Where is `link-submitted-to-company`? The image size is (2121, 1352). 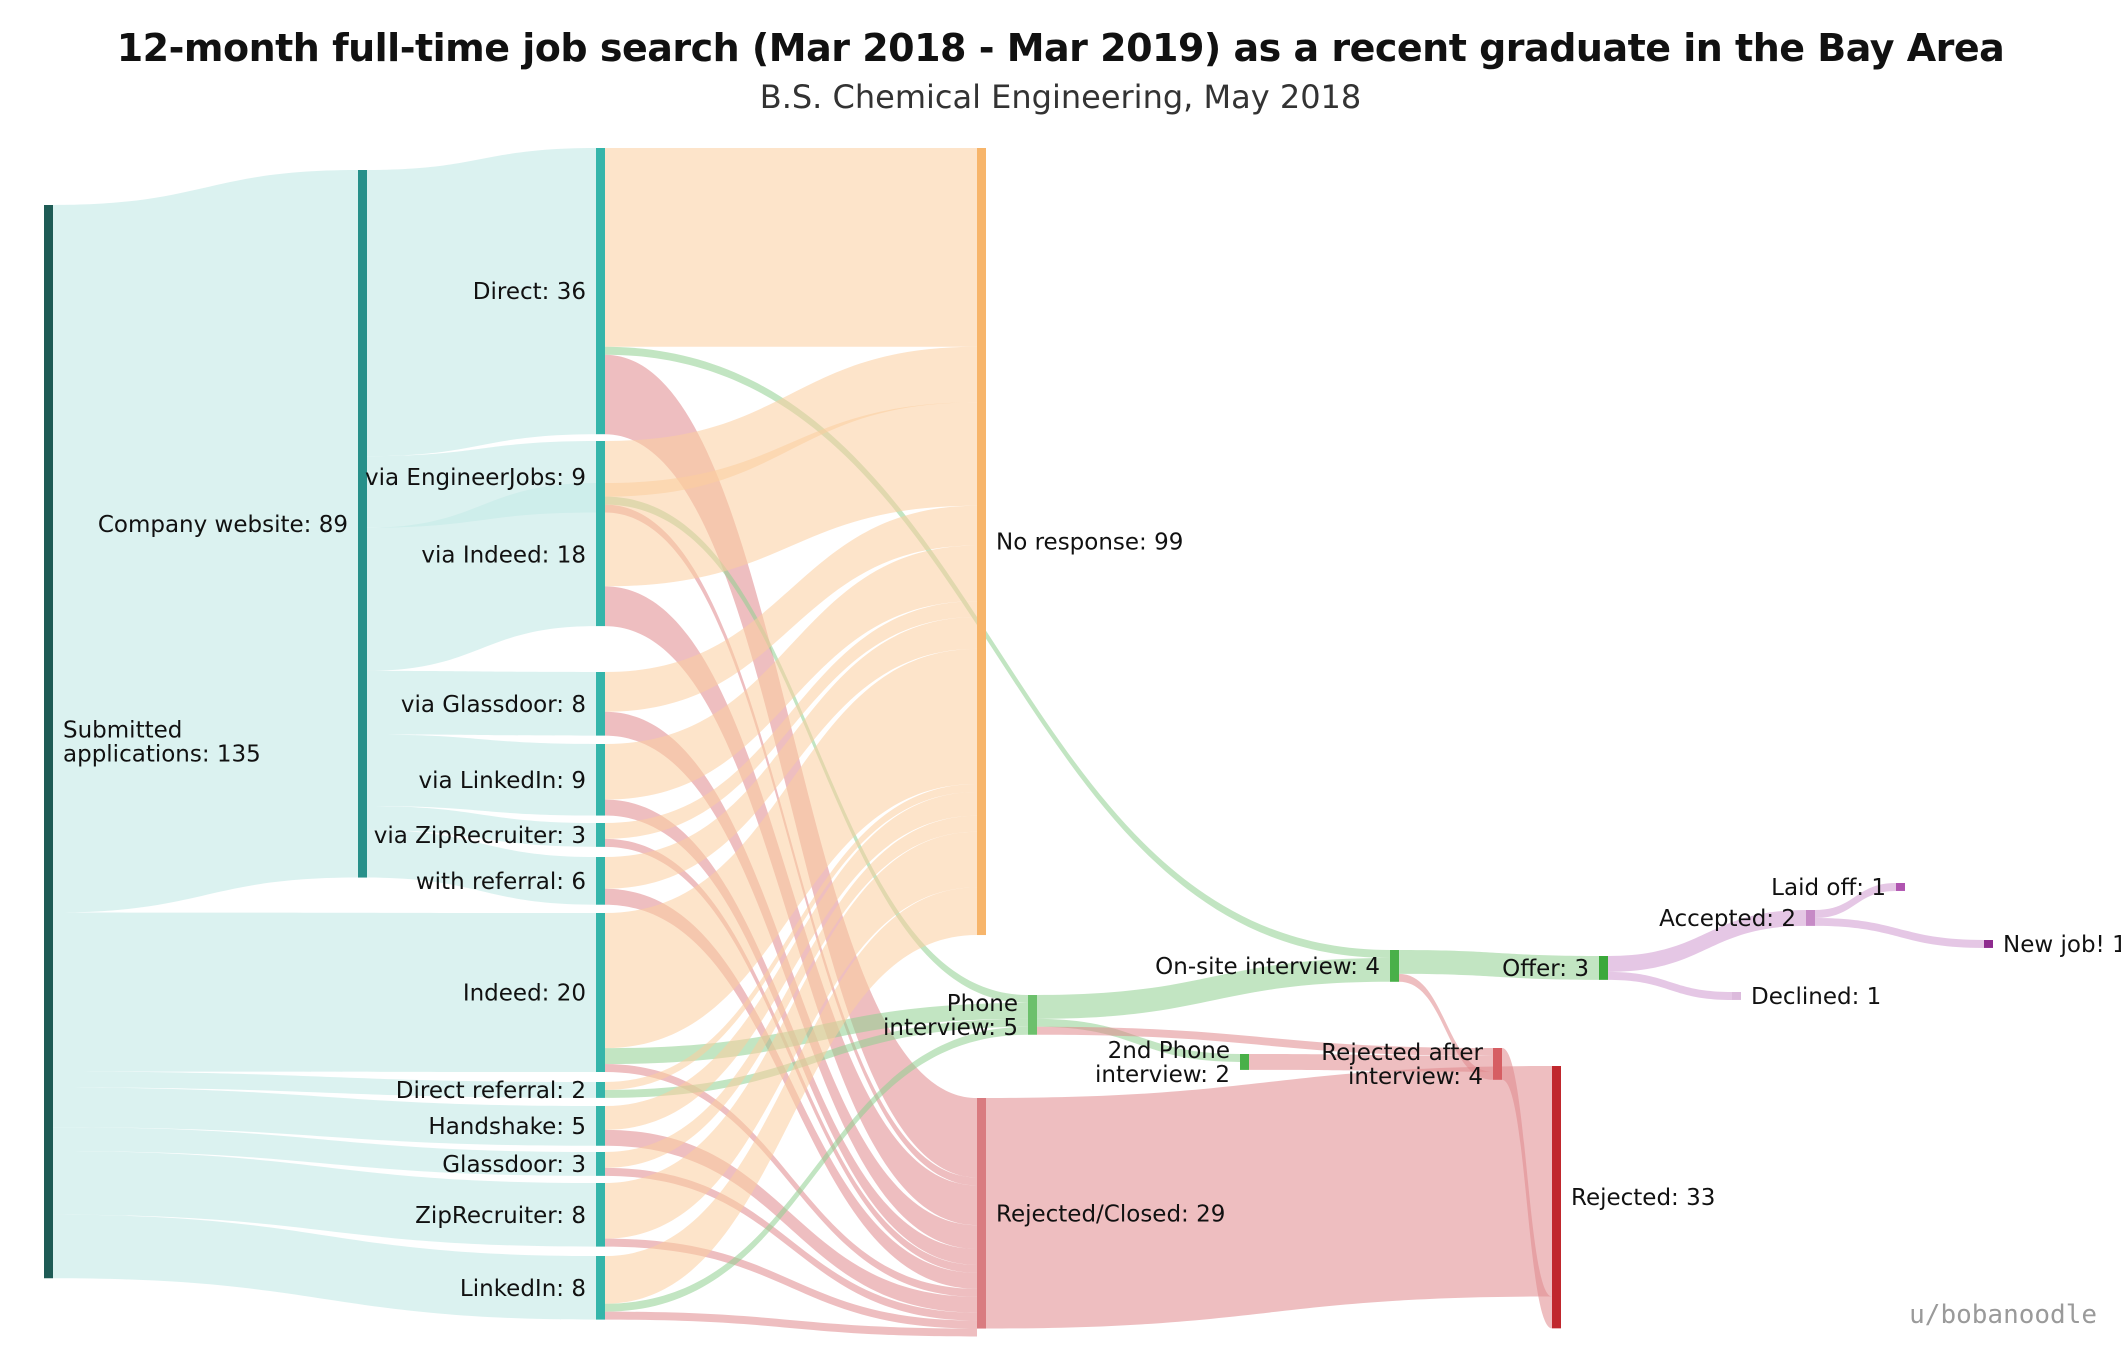
link-submitted-to-company is located at coordinates (205, 541).